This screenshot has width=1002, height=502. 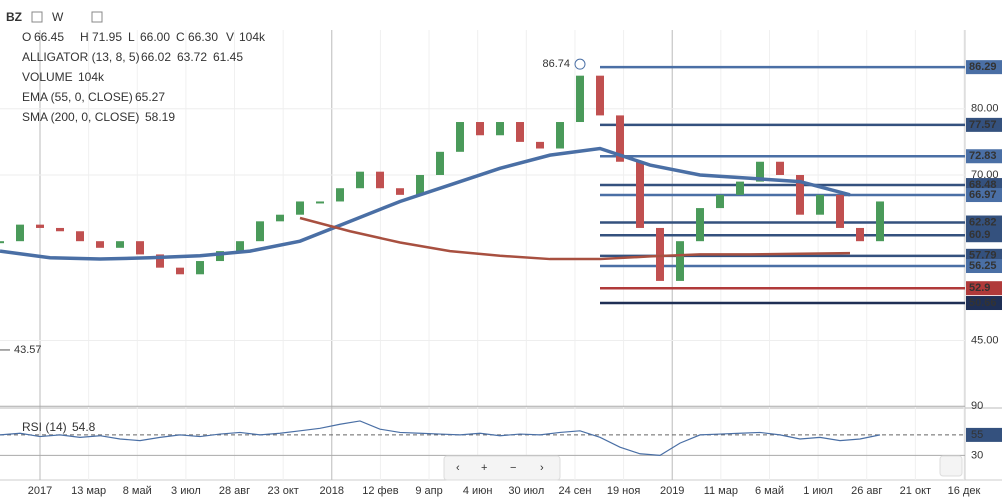 I want to click on y-tick-label: 70.00, so click(x=985, y=175).